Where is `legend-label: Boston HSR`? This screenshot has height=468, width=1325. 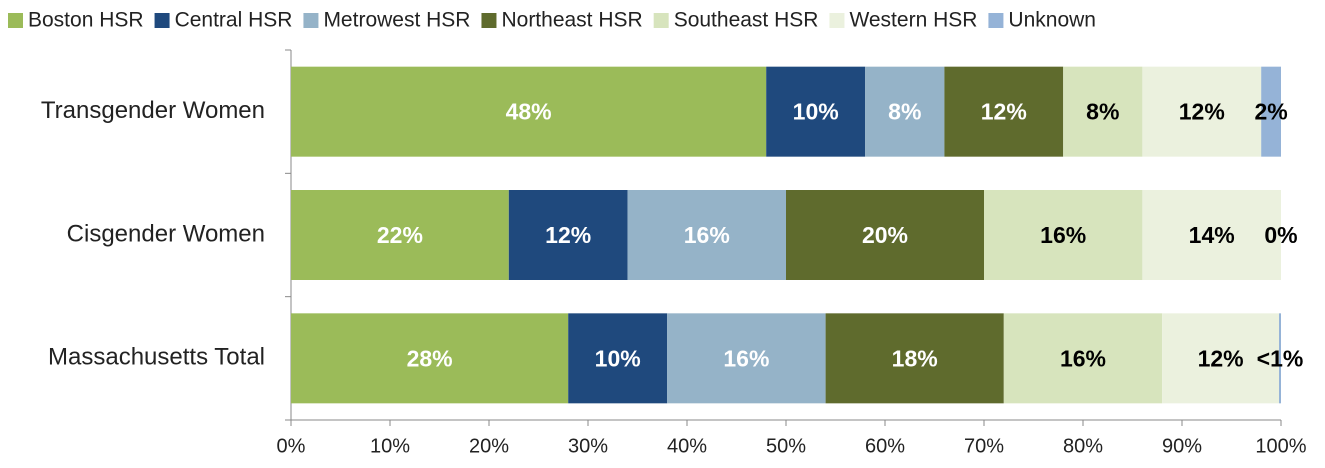
legend-label: Boston HSR is located at coordinates (86, 20).